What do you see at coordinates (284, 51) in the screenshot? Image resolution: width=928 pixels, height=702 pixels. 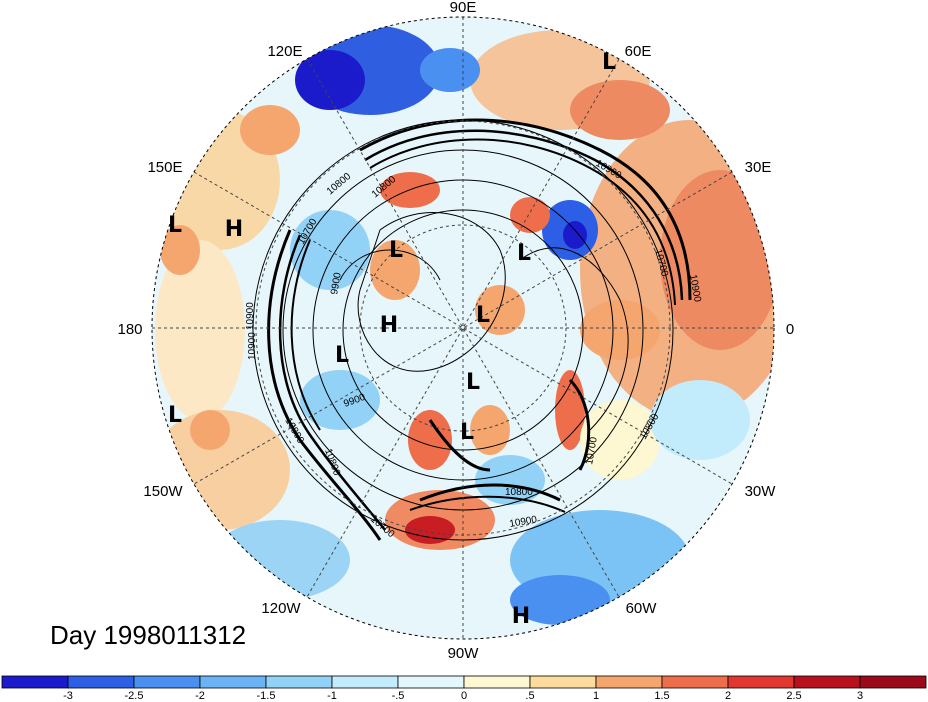 I see `lon-label-120e: 120E` at bounding box center [284, 51].